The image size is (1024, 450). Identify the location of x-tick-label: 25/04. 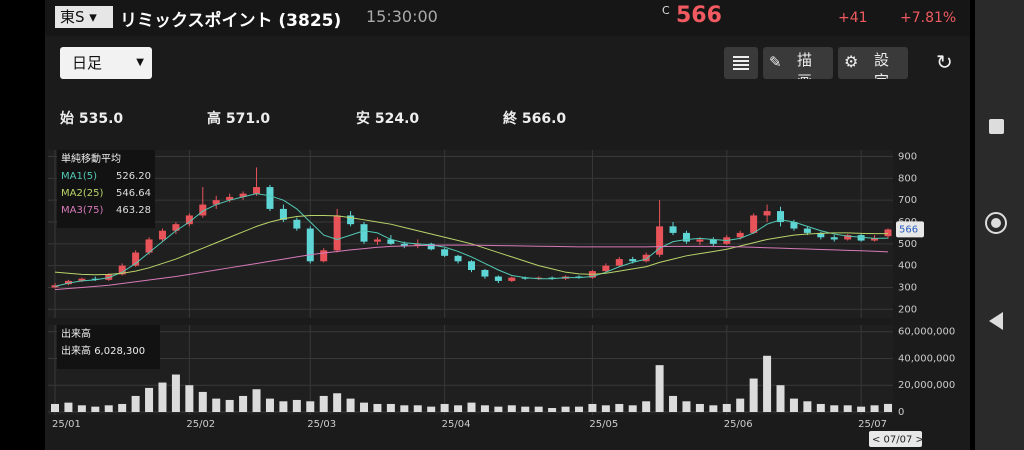
(456, 424).